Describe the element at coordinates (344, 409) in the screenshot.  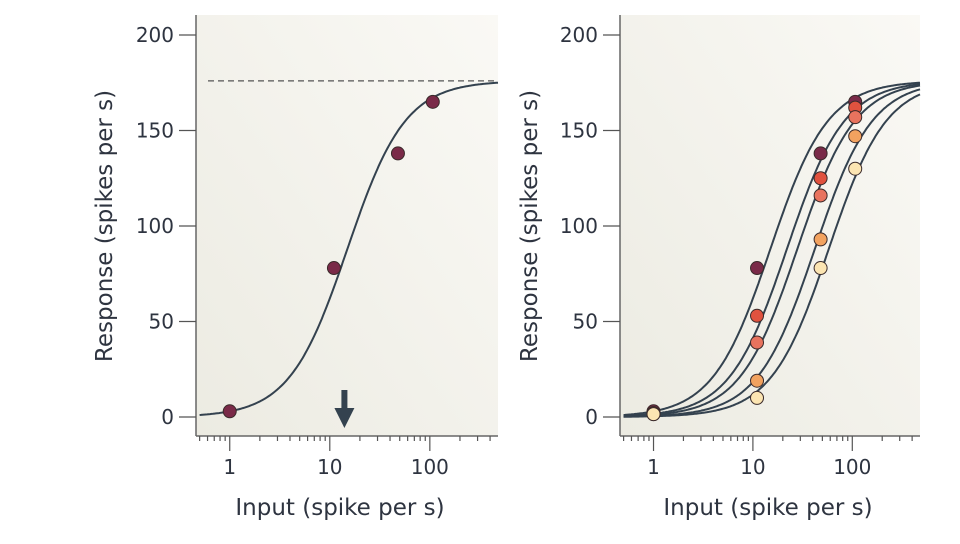
I see `down-arrow-icon` at that location.